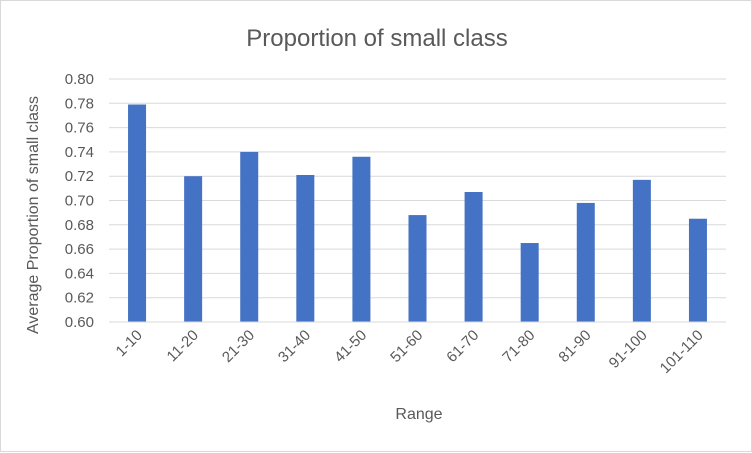 Image resolution: width=752 pixels, height=453 pixels. What do you see at coordinates (129, 343) in the screenshot?
I see `x-tick-label: 1-10` at bounding box center [129, 343].